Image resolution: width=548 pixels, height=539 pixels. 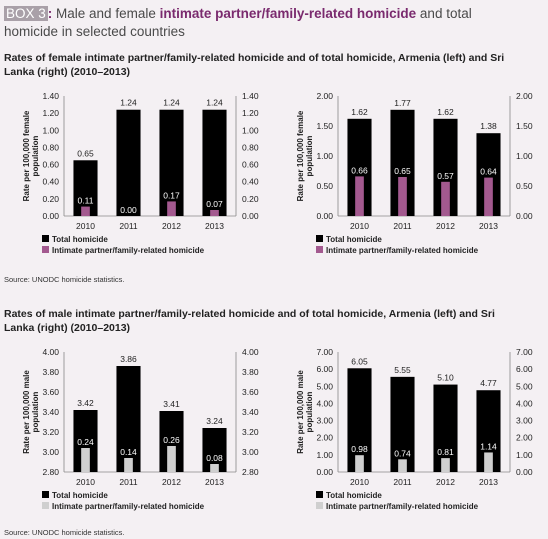 What do you see at coordinates (250, 432) in the screenshot?
I see `y-tick-label-right: 3.20` at bounding box center [250, 432].